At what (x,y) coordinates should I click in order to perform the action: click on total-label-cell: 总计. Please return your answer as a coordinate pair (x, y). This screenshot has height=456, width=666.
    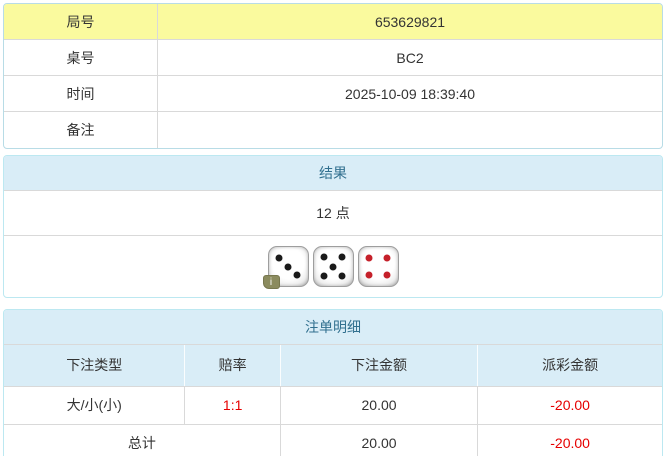
    Looking at the image, I should click on (141, 443).